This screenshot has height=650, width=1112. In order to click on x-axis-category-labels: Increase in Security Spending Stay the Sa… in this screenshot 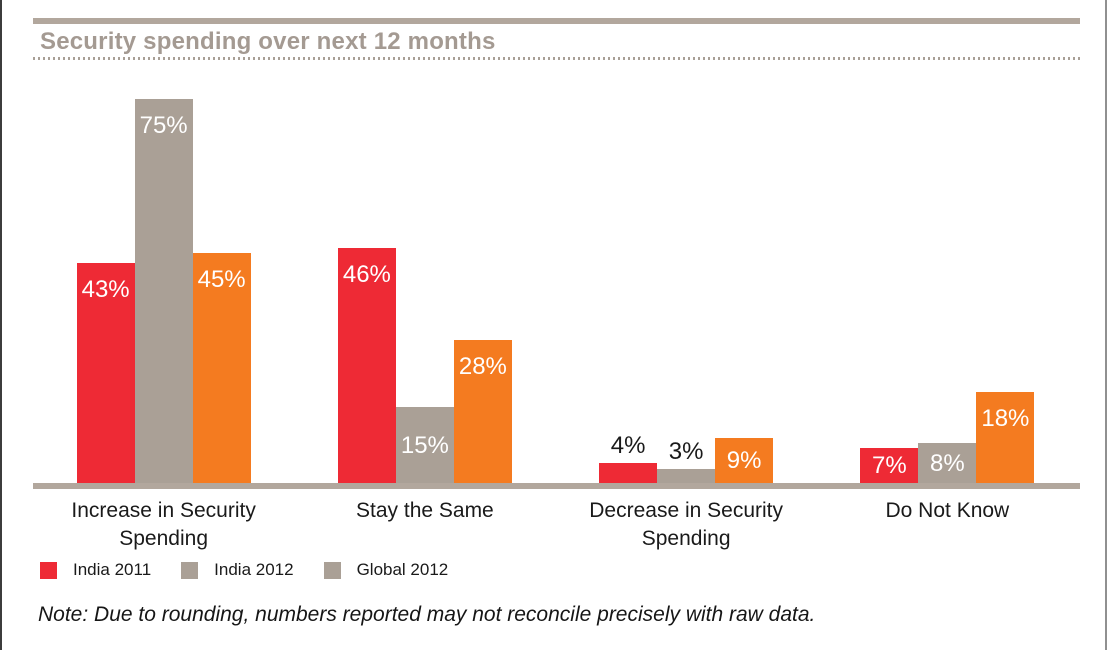, I will do `click(555, 525)`.